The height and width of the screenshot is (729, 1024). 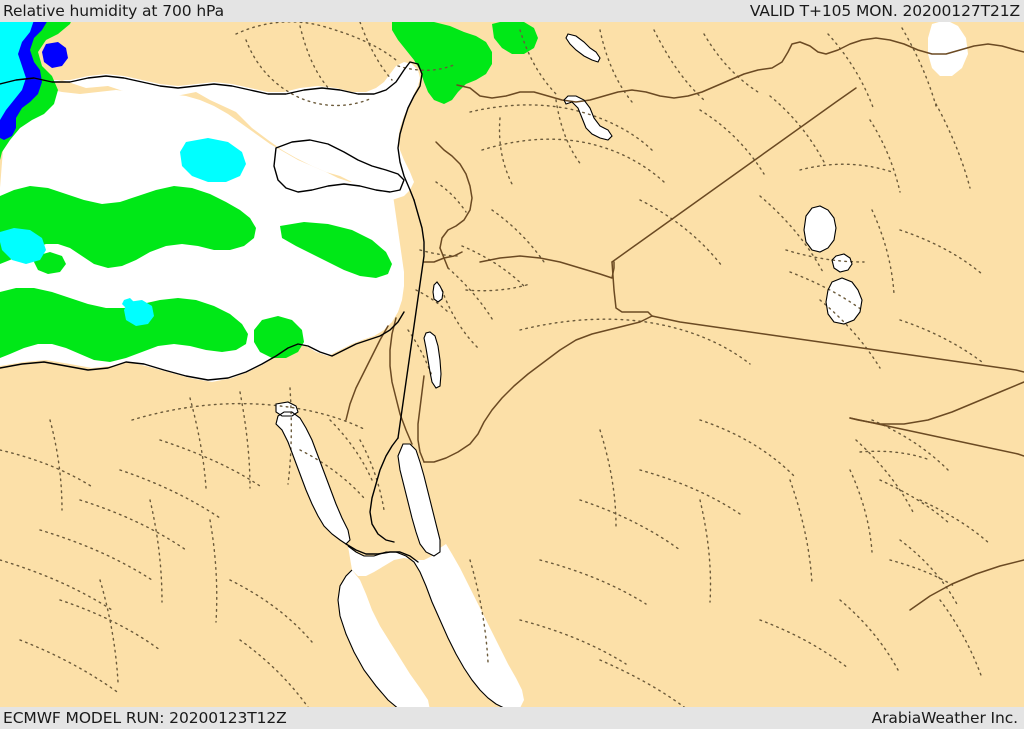 What do you see at coordinates (944, 718) in the screenshot?
I see `attribution-label: ArabiaWeather Inc.` at bounding box center [944, 718].